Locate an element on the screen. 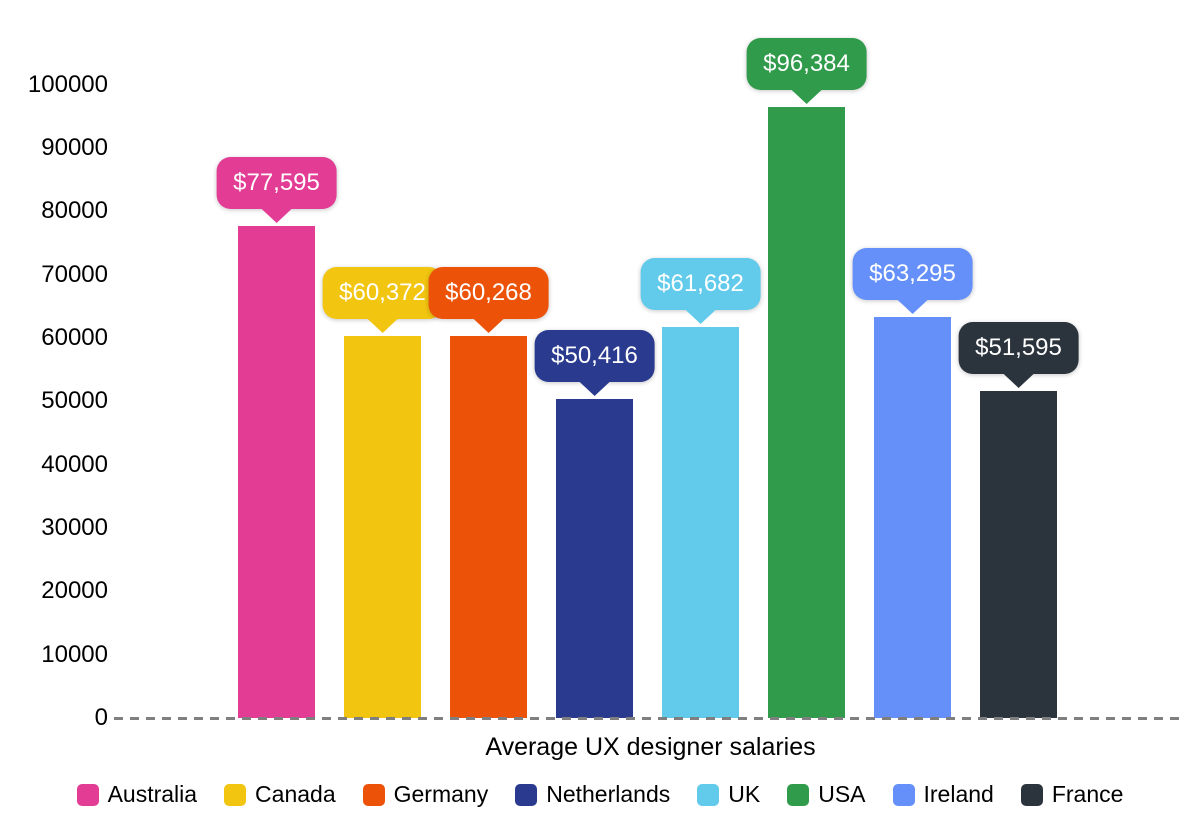  bar-germany is located at coordinates (488, 527).